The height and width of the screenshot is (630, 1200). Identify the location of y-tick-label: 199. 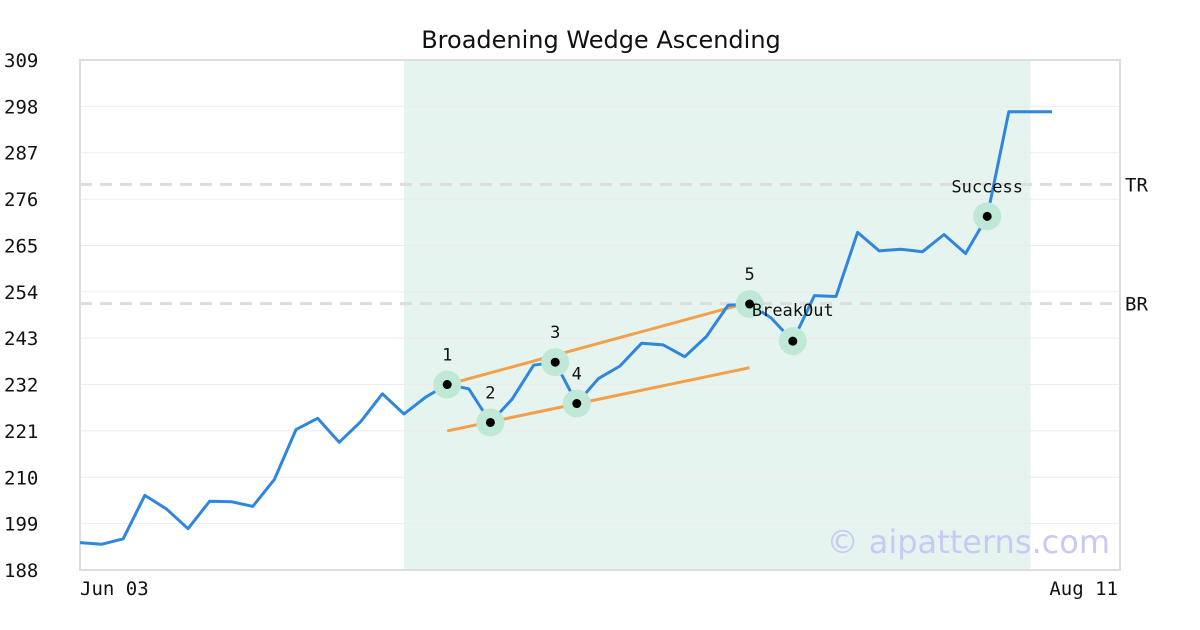
(21, 525).